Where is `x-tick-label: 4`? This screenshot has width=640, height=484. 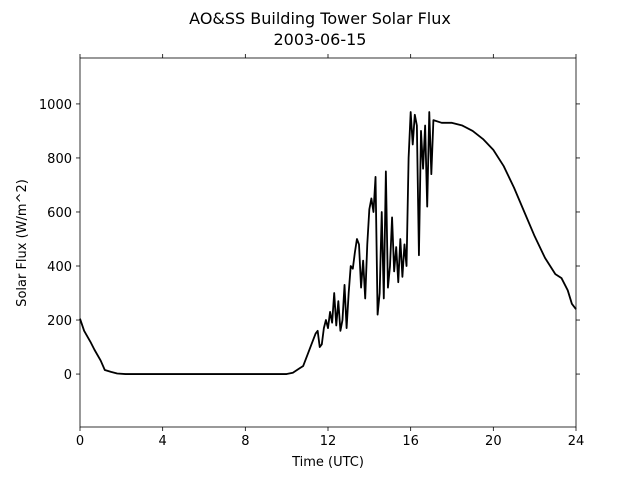
x-tick-label: 4 is located at coordinates (163, 441).